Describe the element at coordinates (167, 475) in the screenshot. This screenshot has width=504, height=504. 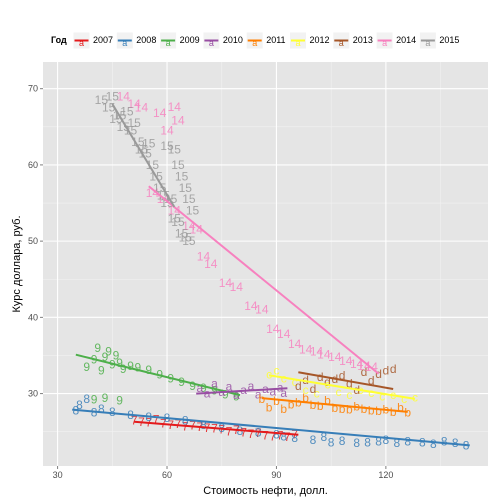
I see `x-tick-label: 60` at that location.